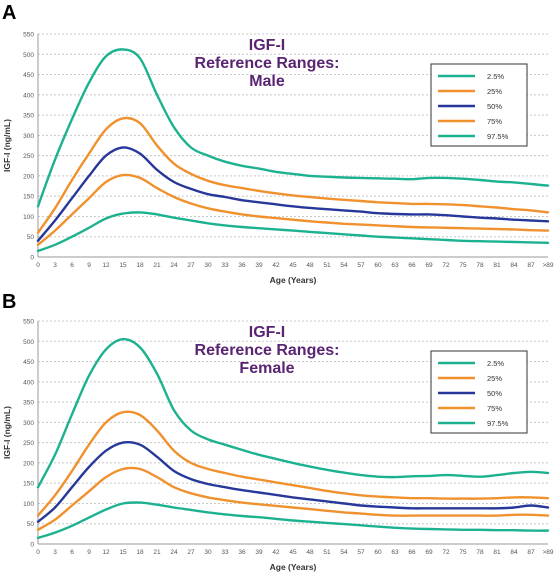 This screenshot has width=557, height=578. I want to click on x-tick-label: 60, so click(378, 552).